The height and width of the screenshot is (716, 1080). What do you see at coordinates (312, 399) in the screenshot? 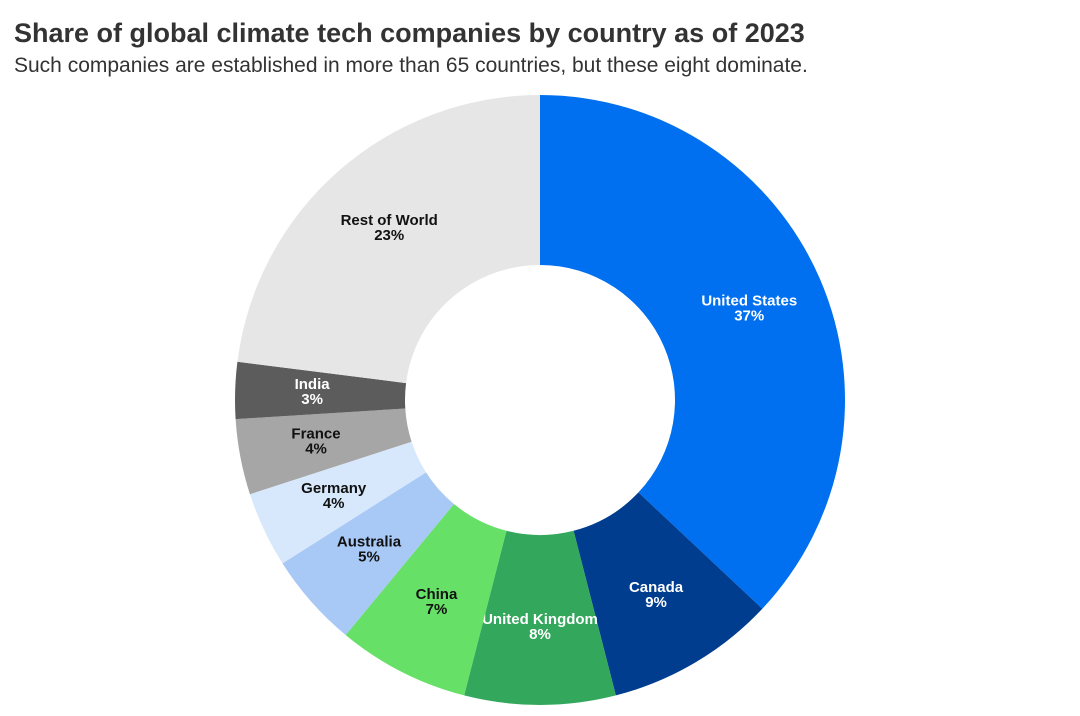
I see `value-label: 3%` at bounding box center [312, 399].